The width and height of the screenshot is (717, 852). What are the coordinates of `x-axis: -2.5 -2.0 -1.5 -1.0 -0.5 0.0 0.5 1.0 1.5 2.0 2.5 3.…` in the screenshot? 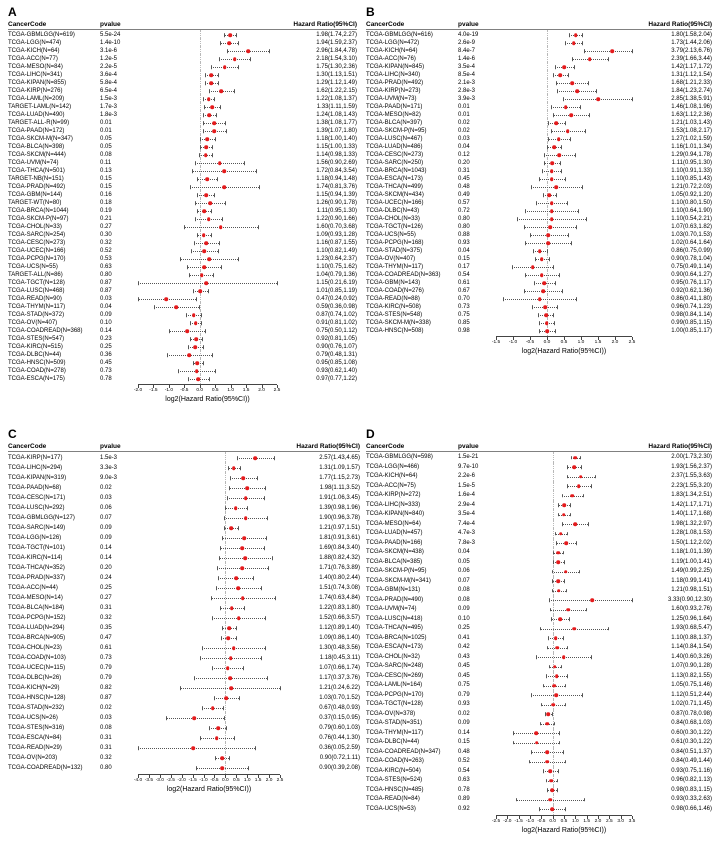 It's located at (563, 820).